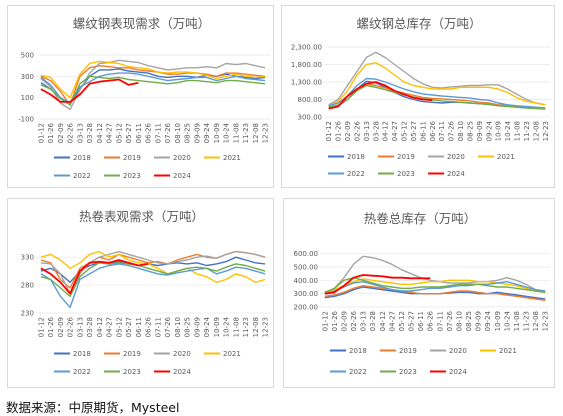 This screenshot has width=563, height=416. What do you see at coordinates (306, 48) in the screenshot?
I see `y-tick-label: 2,300.00` at bounding box center [306, 48].